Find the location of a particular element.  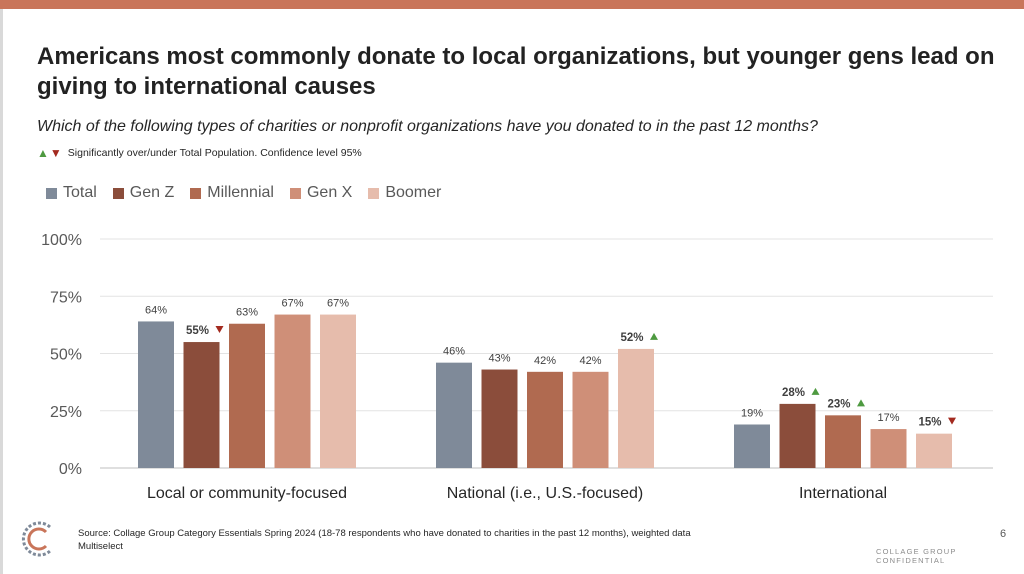

collage-logo-icon is located at coordinates (36, 539).